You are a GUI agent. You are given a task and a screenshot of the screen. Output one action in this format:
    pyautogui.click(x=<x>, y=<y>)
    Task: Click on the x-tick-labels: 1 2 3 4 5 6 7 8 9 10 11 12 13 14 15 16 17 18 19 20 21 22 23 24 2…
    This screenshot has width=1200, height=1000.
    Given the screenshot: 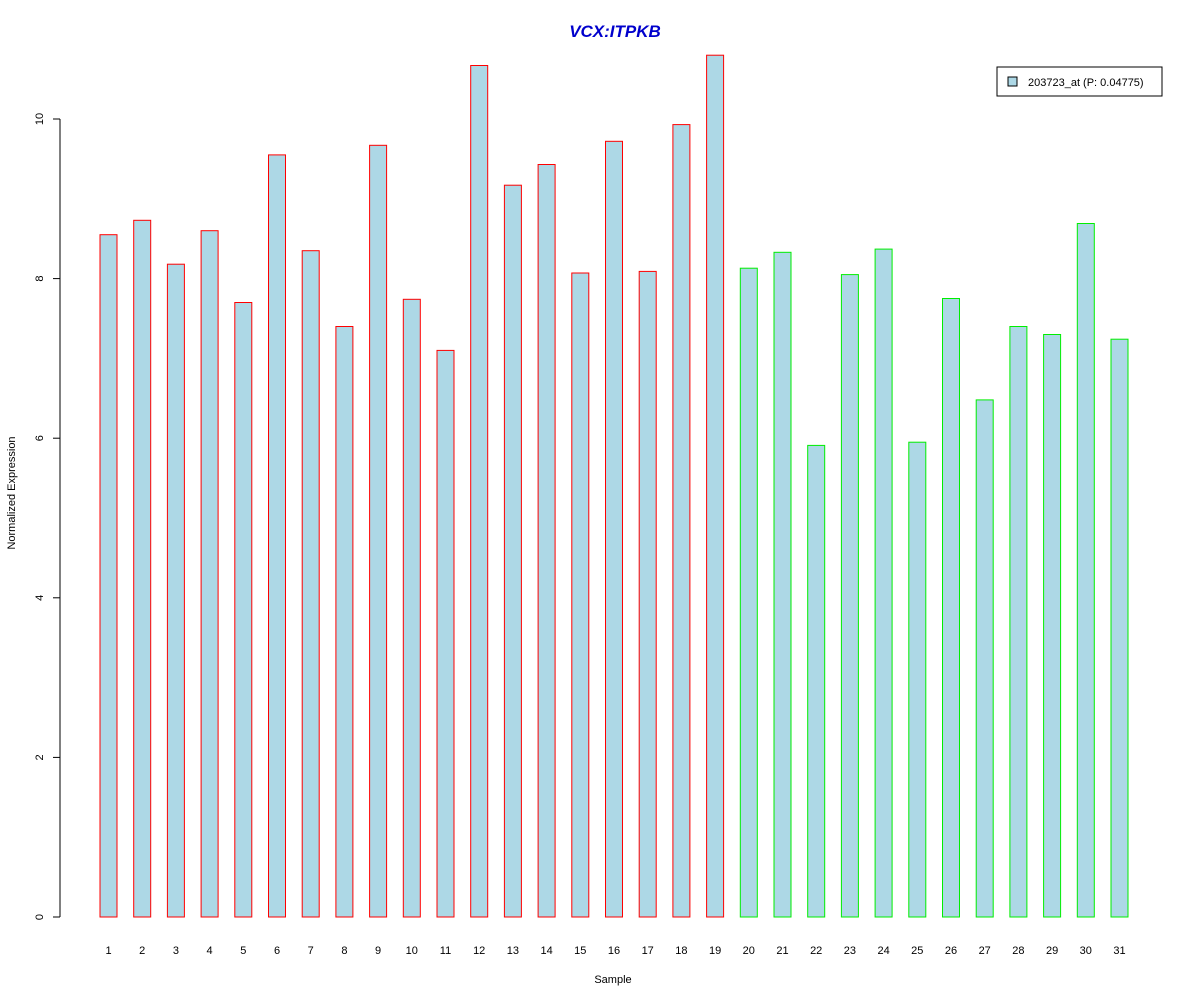 What is the action you would take?
    pyautogui.click(x=615, y=951)
    